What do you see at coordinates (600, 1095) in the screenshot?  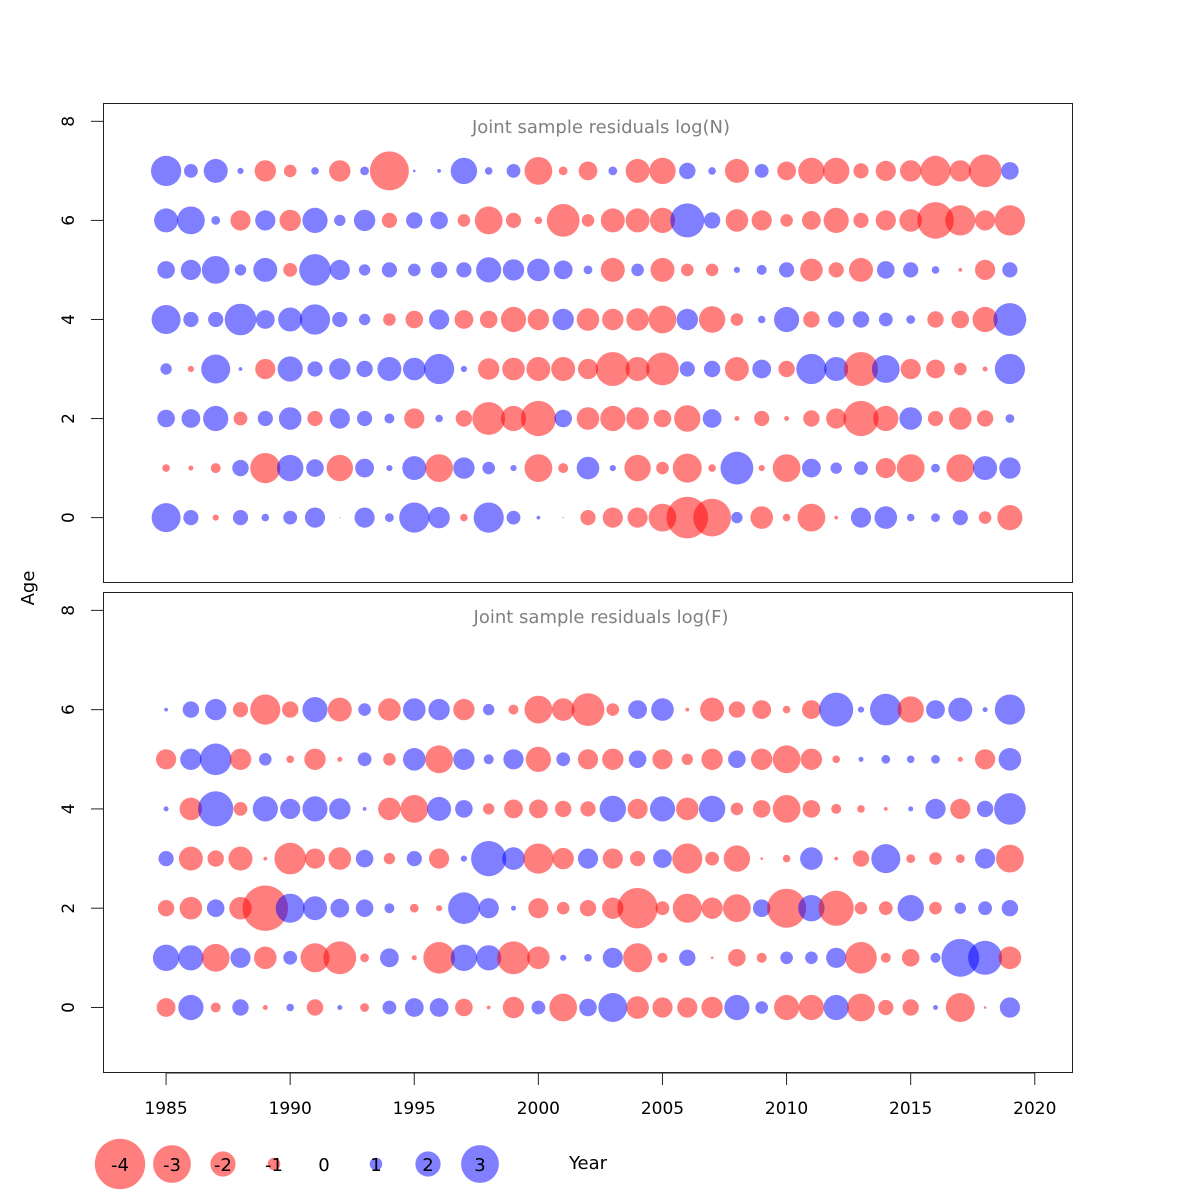 I see `x-axis: 1985 1990 1995 2000 2005 2010 2015 2020` at bounding box center [600, 1095].